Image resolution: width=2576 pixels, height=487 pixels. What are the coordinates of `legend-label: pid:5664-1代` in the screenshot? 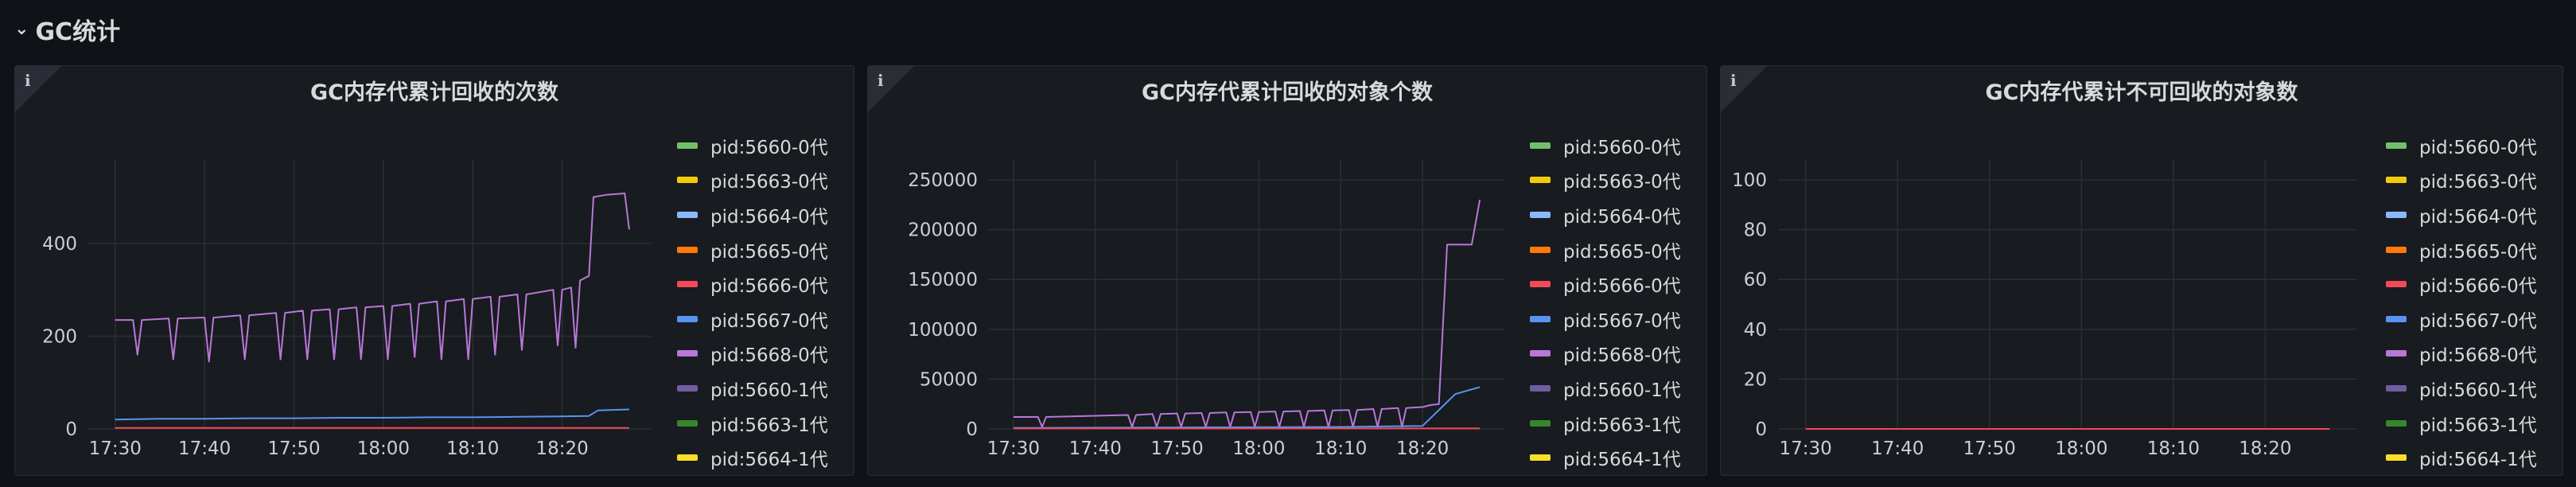 It's located at (2478, 460).